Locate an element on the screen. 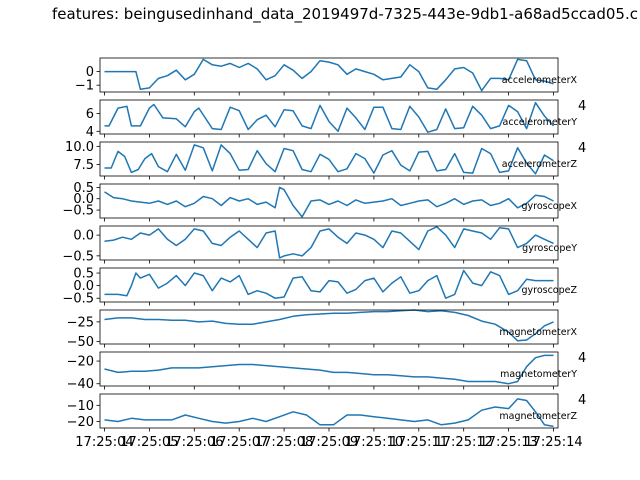 The width and height of the screenshot is (640, 480). ytick-label-gyroscopeX: −0.5 is located at coordinates (78, 211).